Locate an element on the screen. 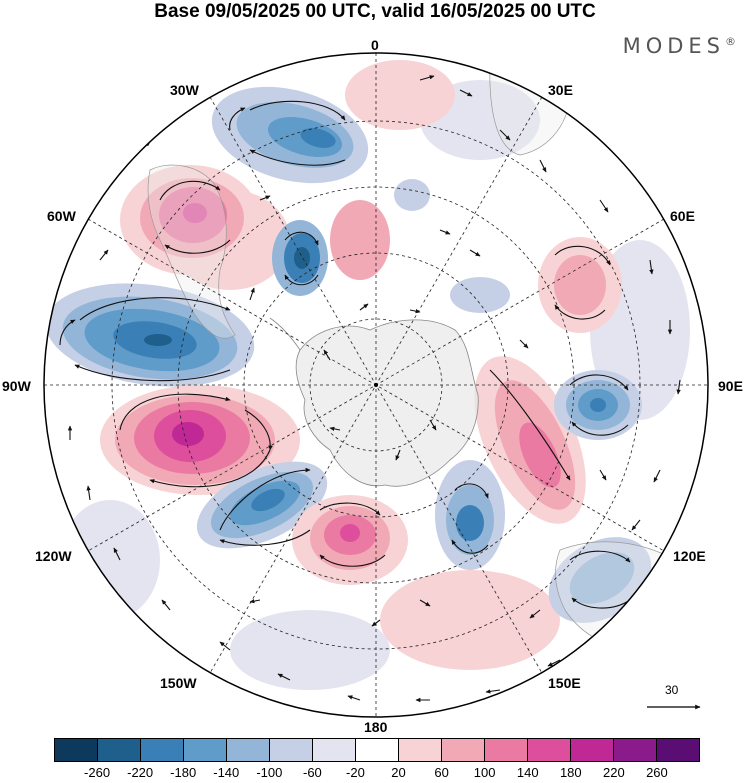 This screenshot has height=783, width=750. south-pole-marker is located at coordinates (376, 385).